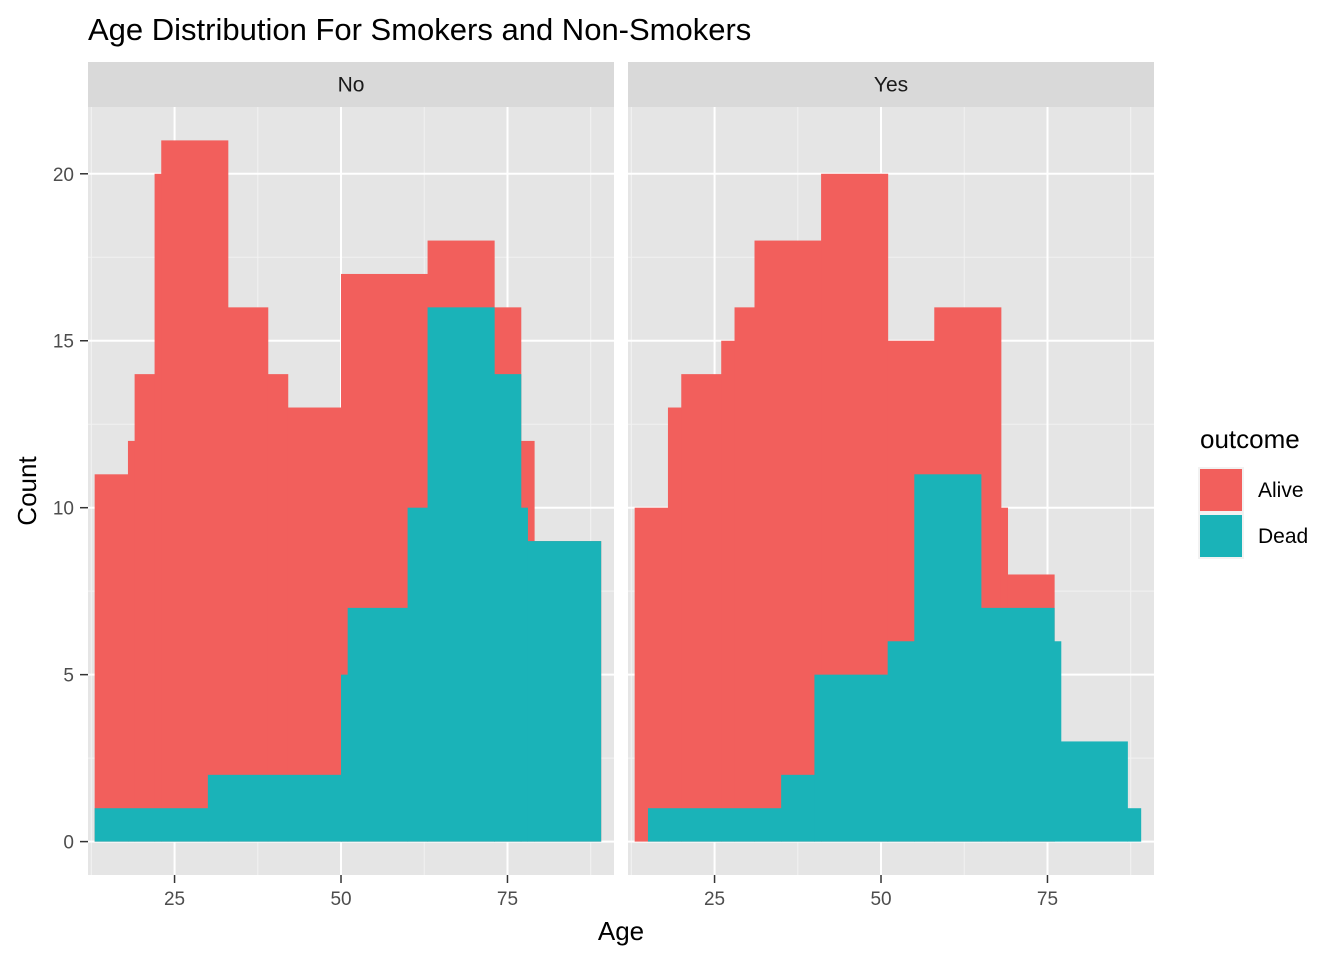 This screenshot has height=960, width=1344. I want to click on facet-strip-label: No, so click(351, 85).